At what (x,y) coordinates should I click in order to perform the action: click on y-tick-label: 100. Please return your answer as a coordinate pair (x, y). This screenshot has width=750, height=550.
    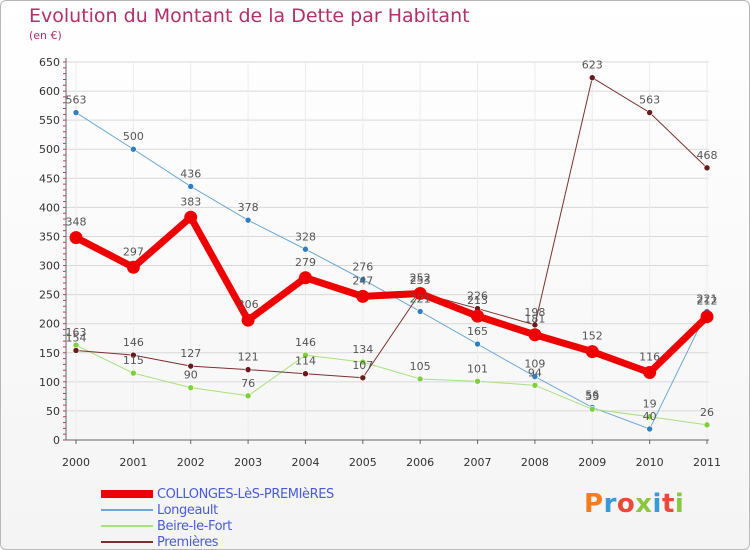
    Looking at the image, I should click on (49, 382).